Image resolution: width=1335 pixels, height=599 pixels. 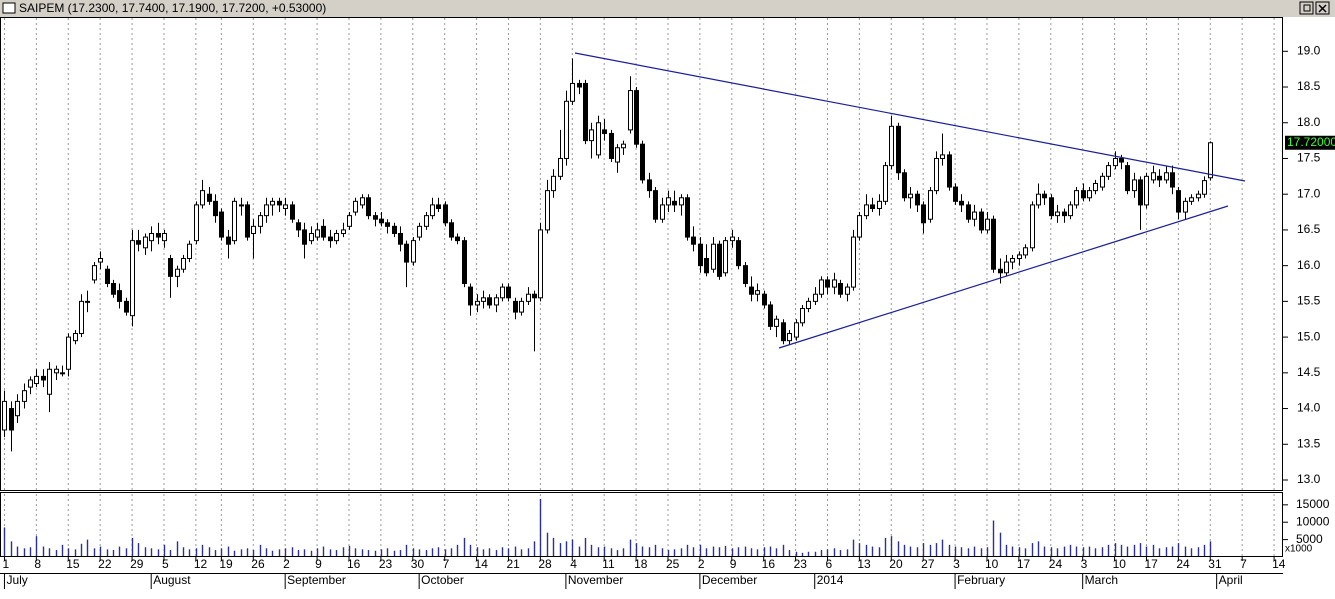 What do you see at coordinates (828, 564) in the screenshot?
I see `x-tick-label: 6` at bounding box center [828, 564].